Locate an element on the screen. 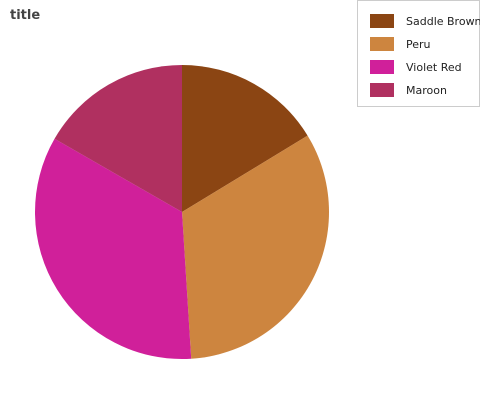 Image resolution: width=480 pixels, height=400 pixels. legend-item-saddle-brown: Saddle Brown is located at coordinates (425, 21).